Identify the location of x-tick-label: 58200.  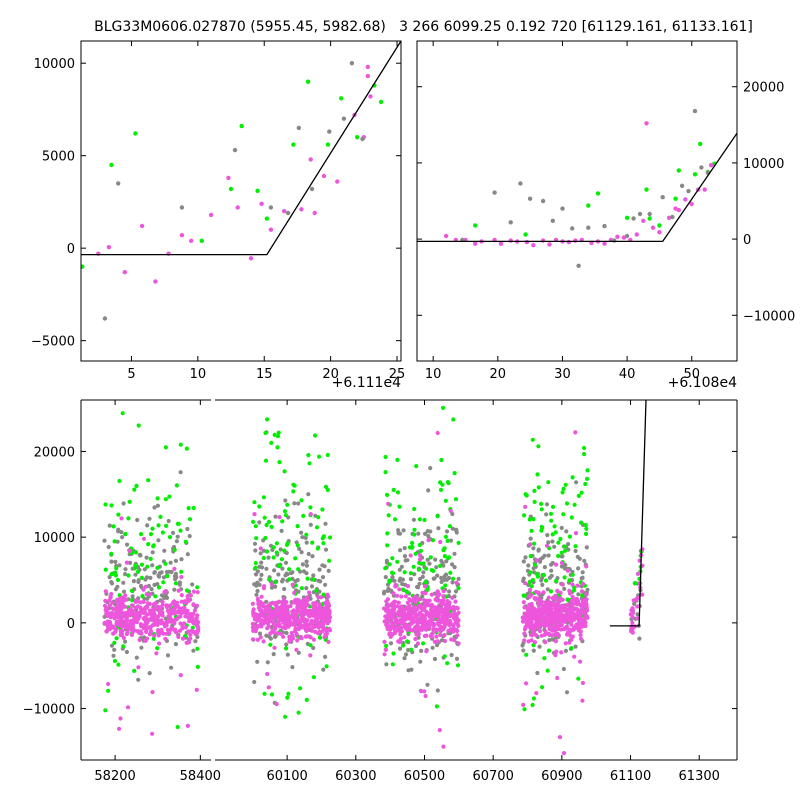
(114, 776).